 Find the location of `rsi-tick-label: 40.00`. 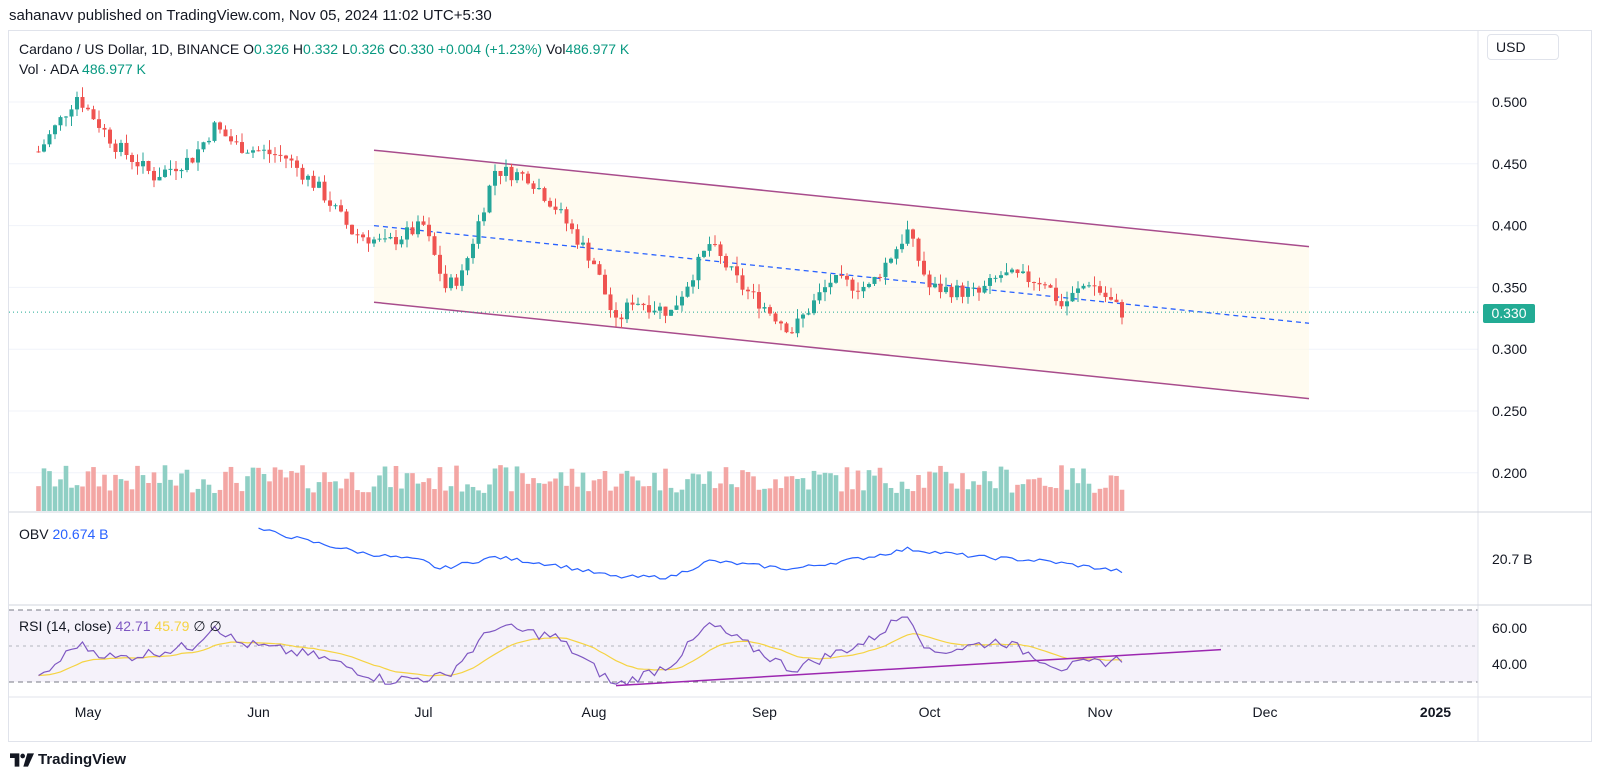

rsi-tick-label: 40.00 is located at coordinates (1509, 664).